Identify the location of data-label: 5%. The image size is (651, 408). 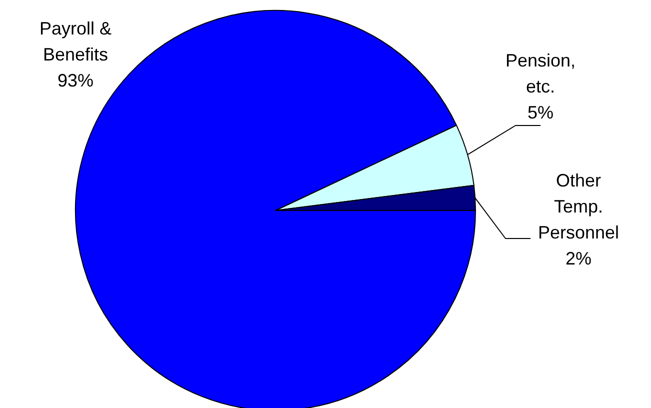
(540, 112).